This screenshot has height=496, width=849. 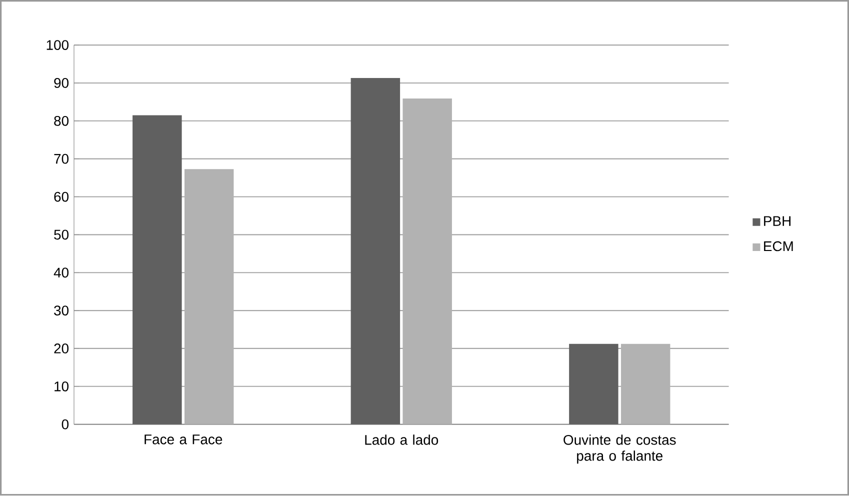 I want to click on y-tick-label: 10, so click(x=61, y=387).